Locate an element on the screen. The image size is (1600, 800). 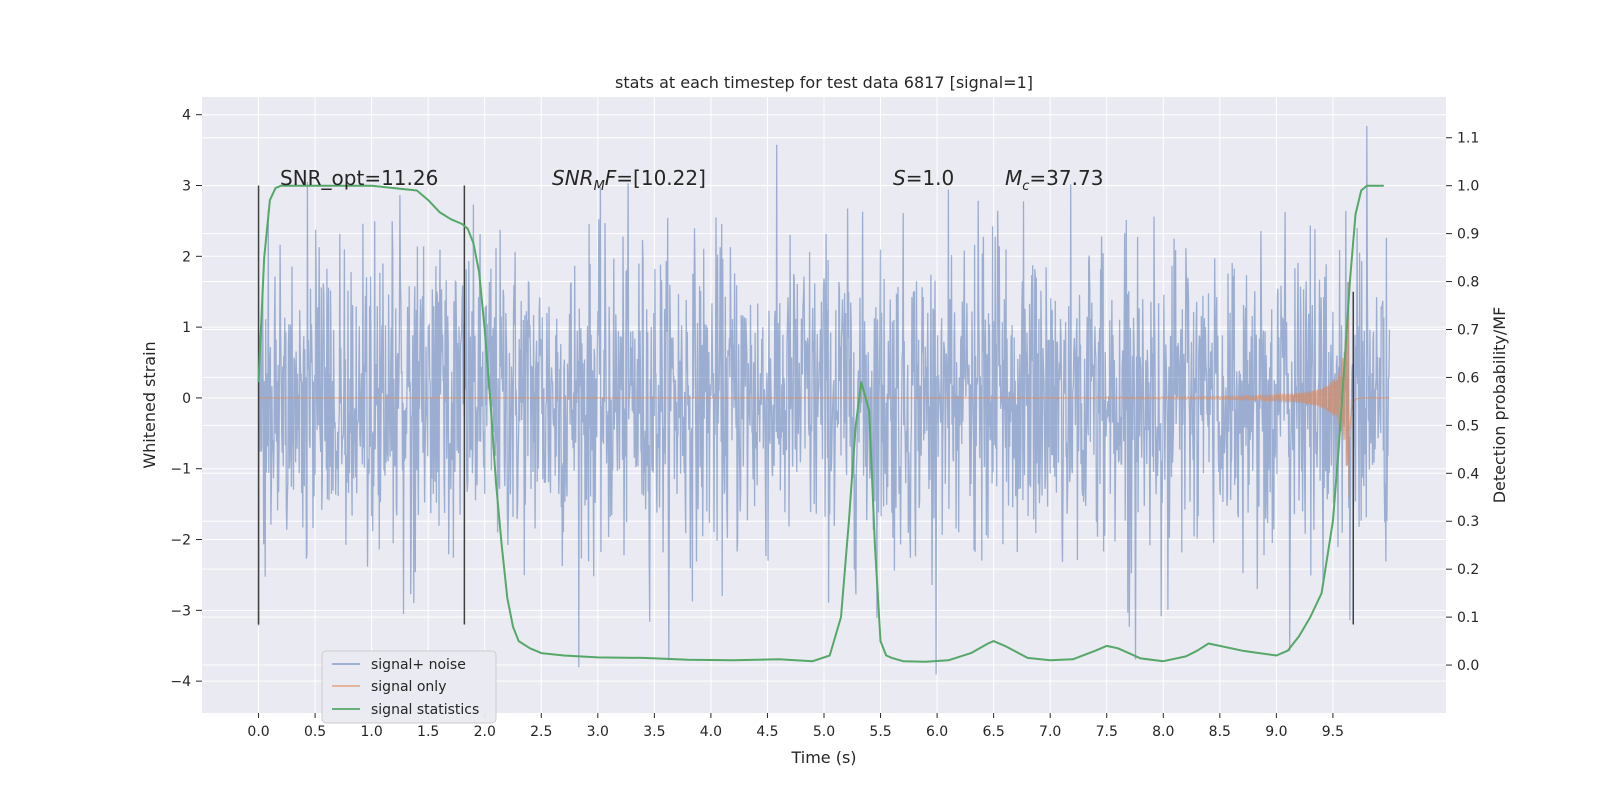
y2-tick-label: 0.1 is located at coordinates (1468, 618).